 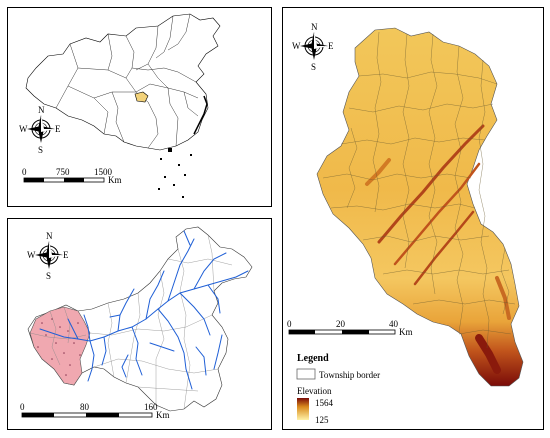 What do you see at coordinates (322, 420) in the screenshot?
I see `legend-elev-min: 125` at bounding box center [322, 420].